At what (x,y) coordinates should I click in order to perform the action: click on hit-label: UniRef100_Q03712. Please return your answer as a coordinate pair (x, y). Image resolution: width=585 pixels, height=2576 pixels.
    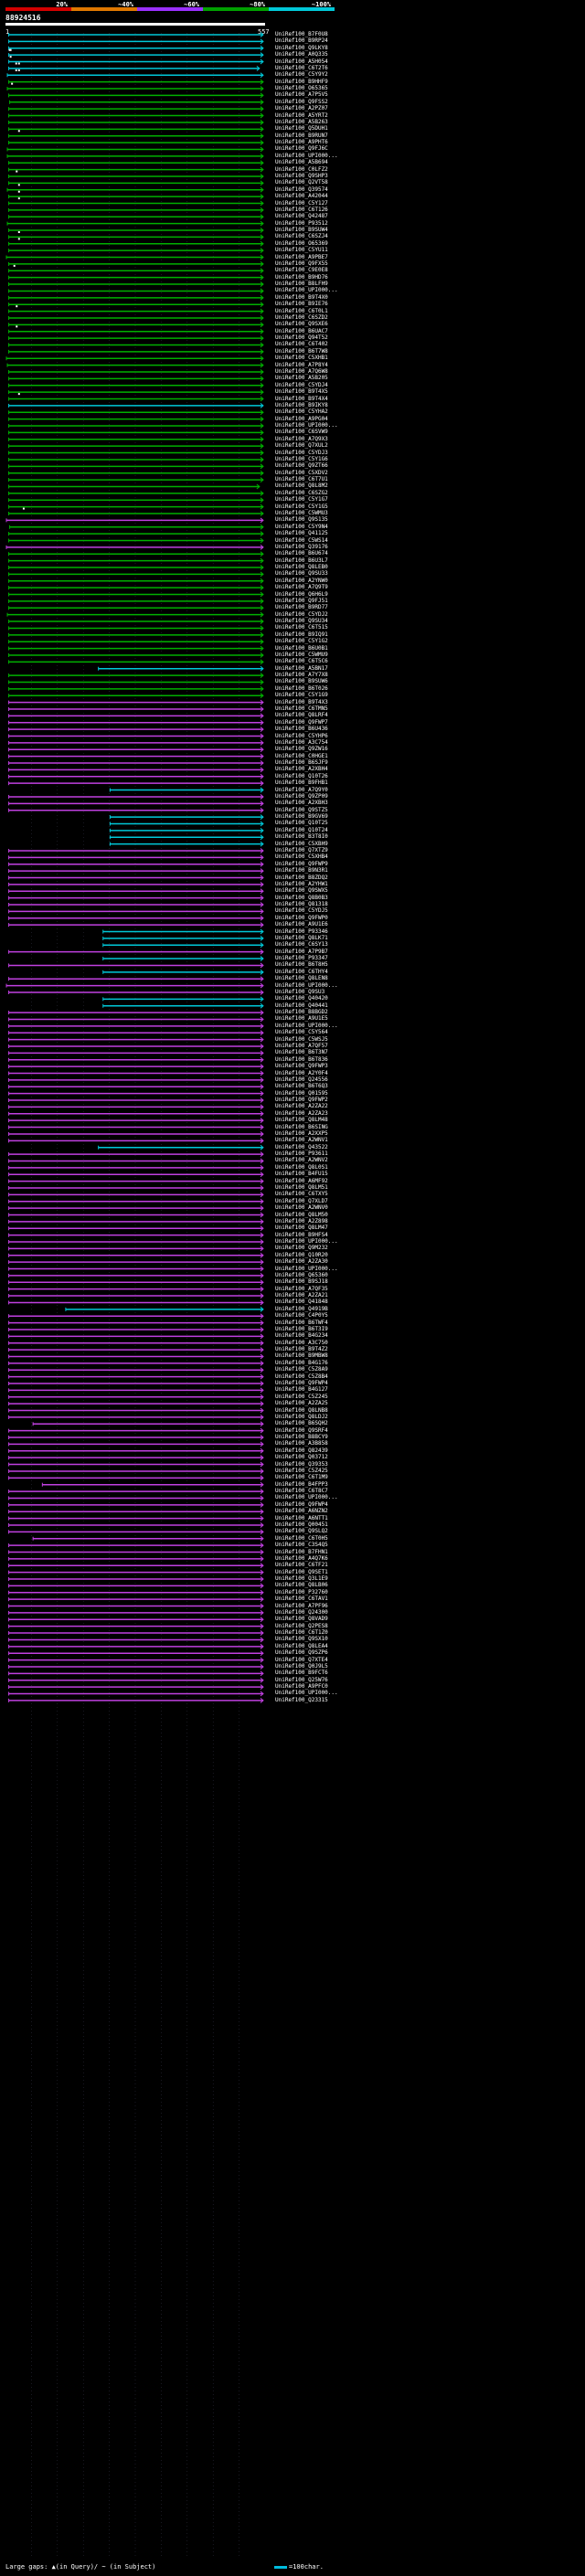
    Looking at the image, I should click on (301, 1457).